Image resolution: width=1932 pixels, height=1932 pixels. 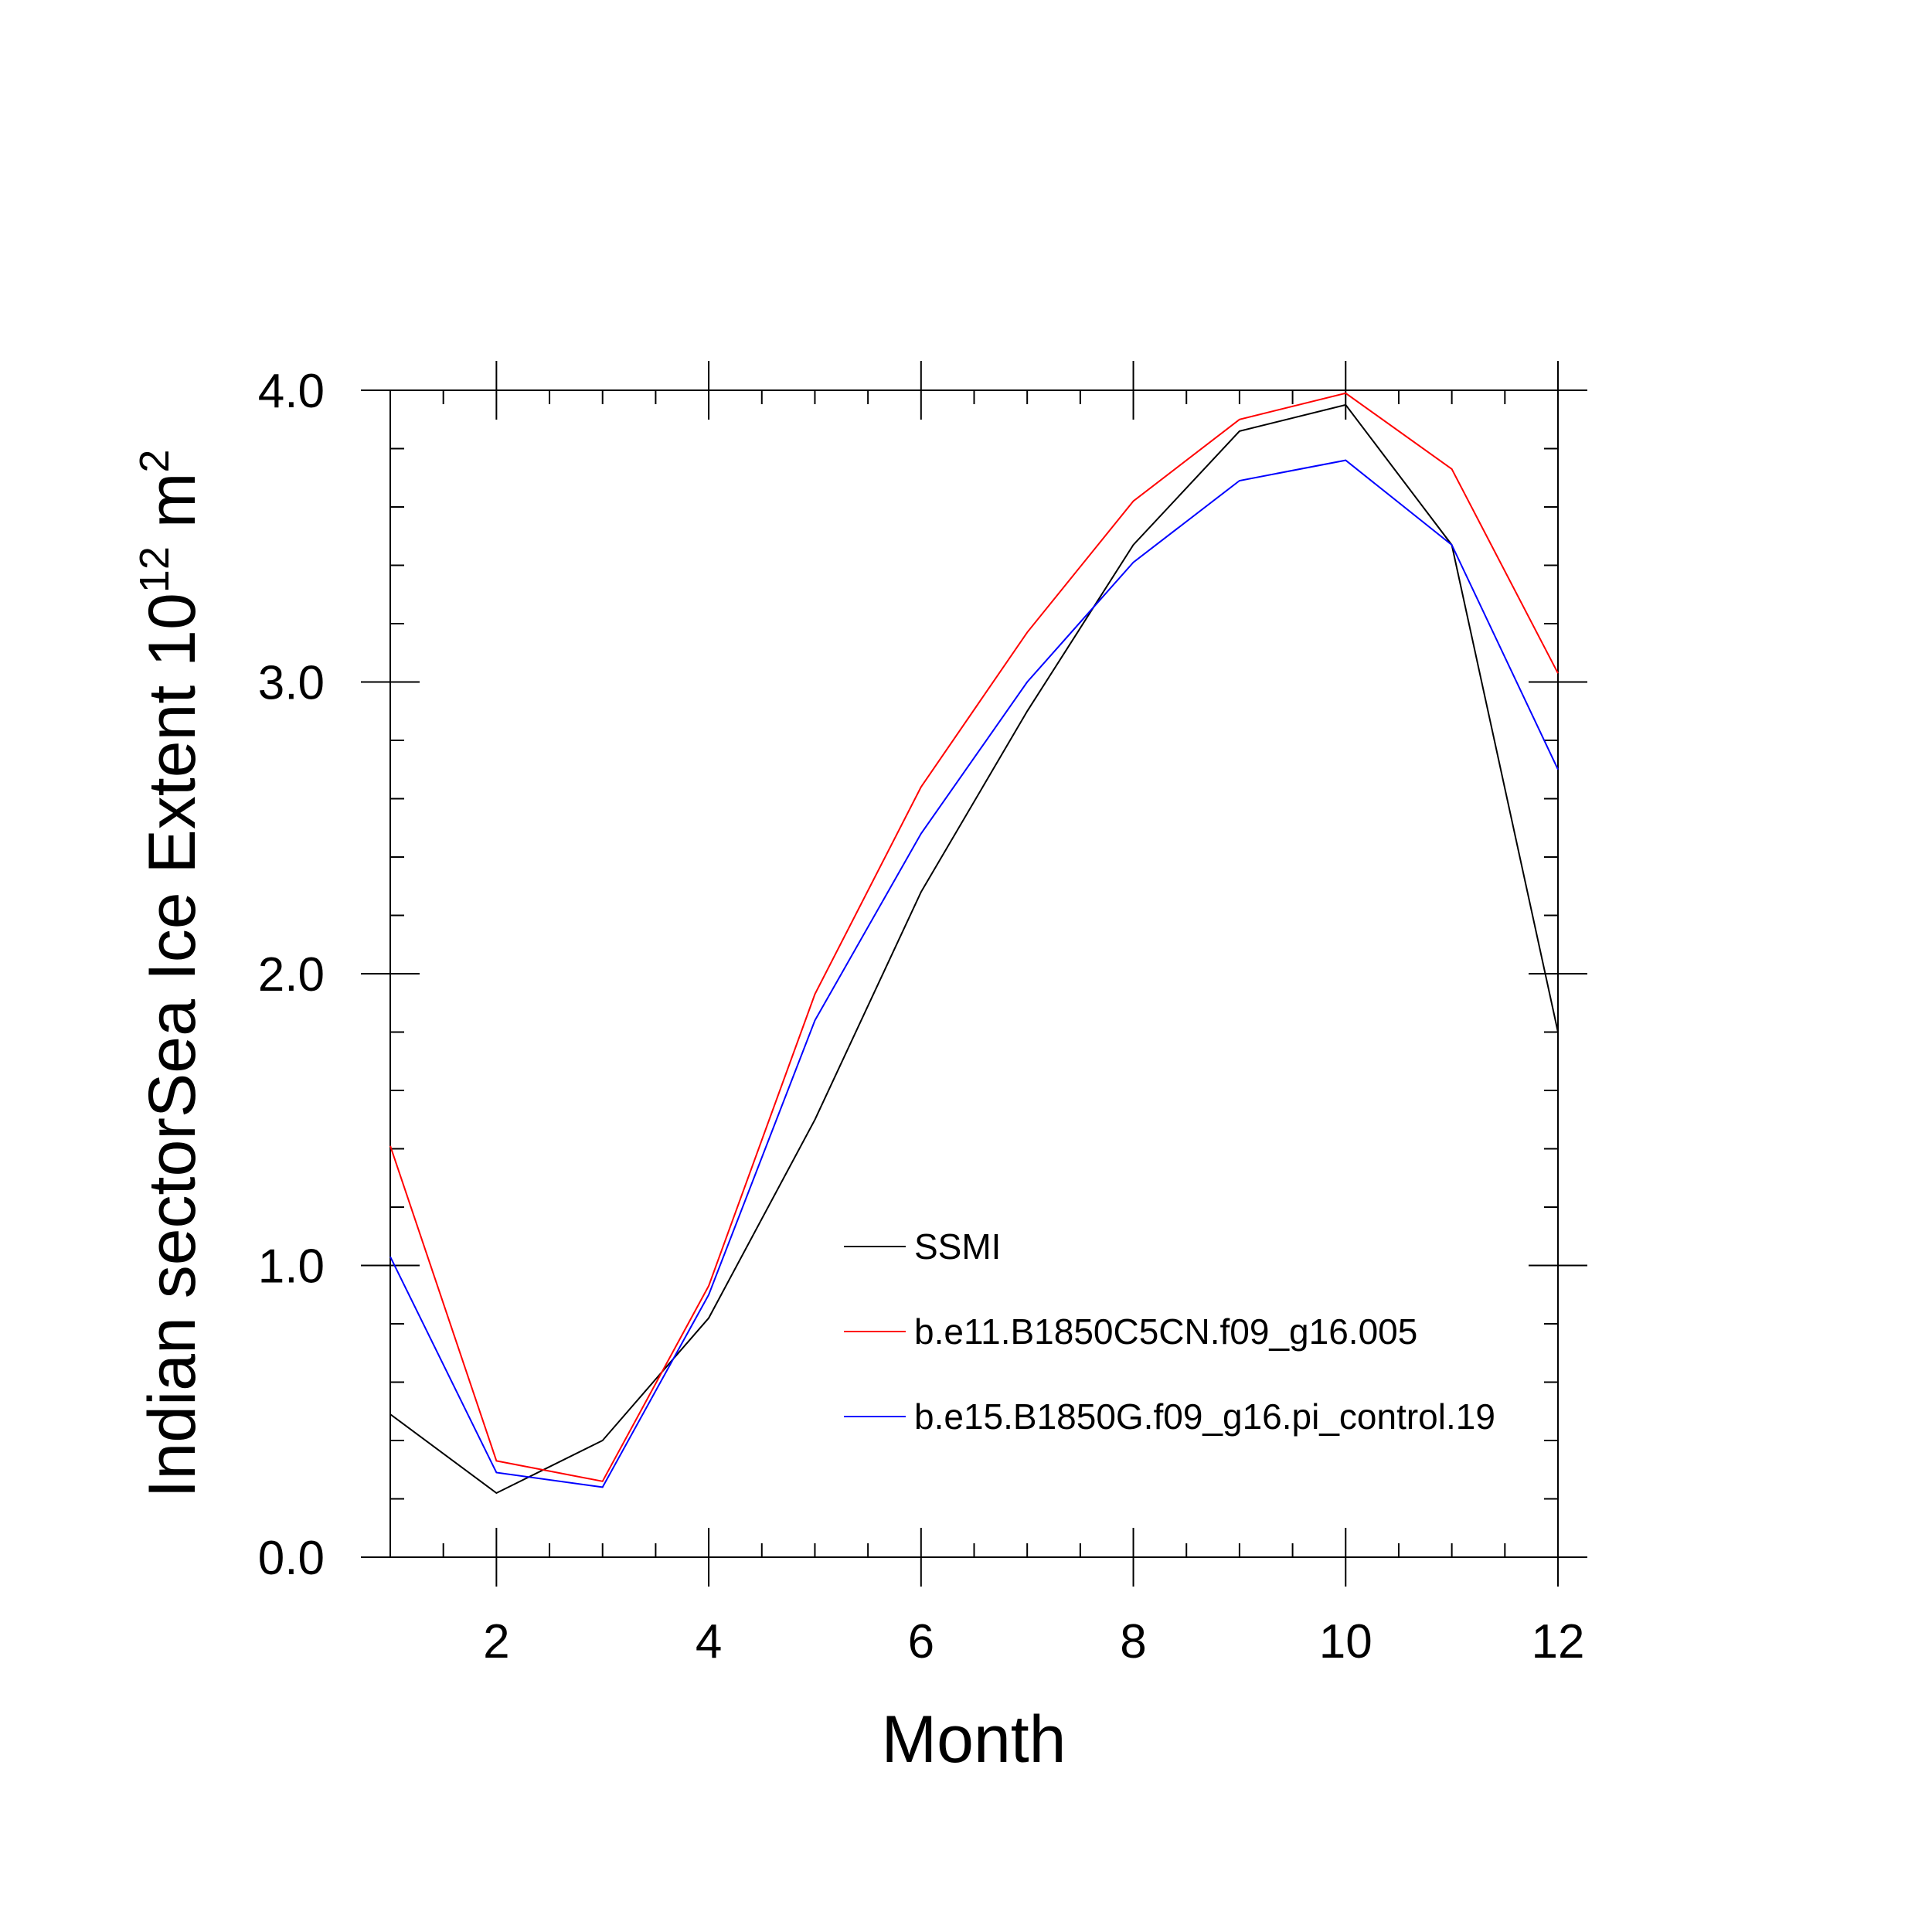 I want to click on y-tick-label: 4.0, so click(x=291, y=392).